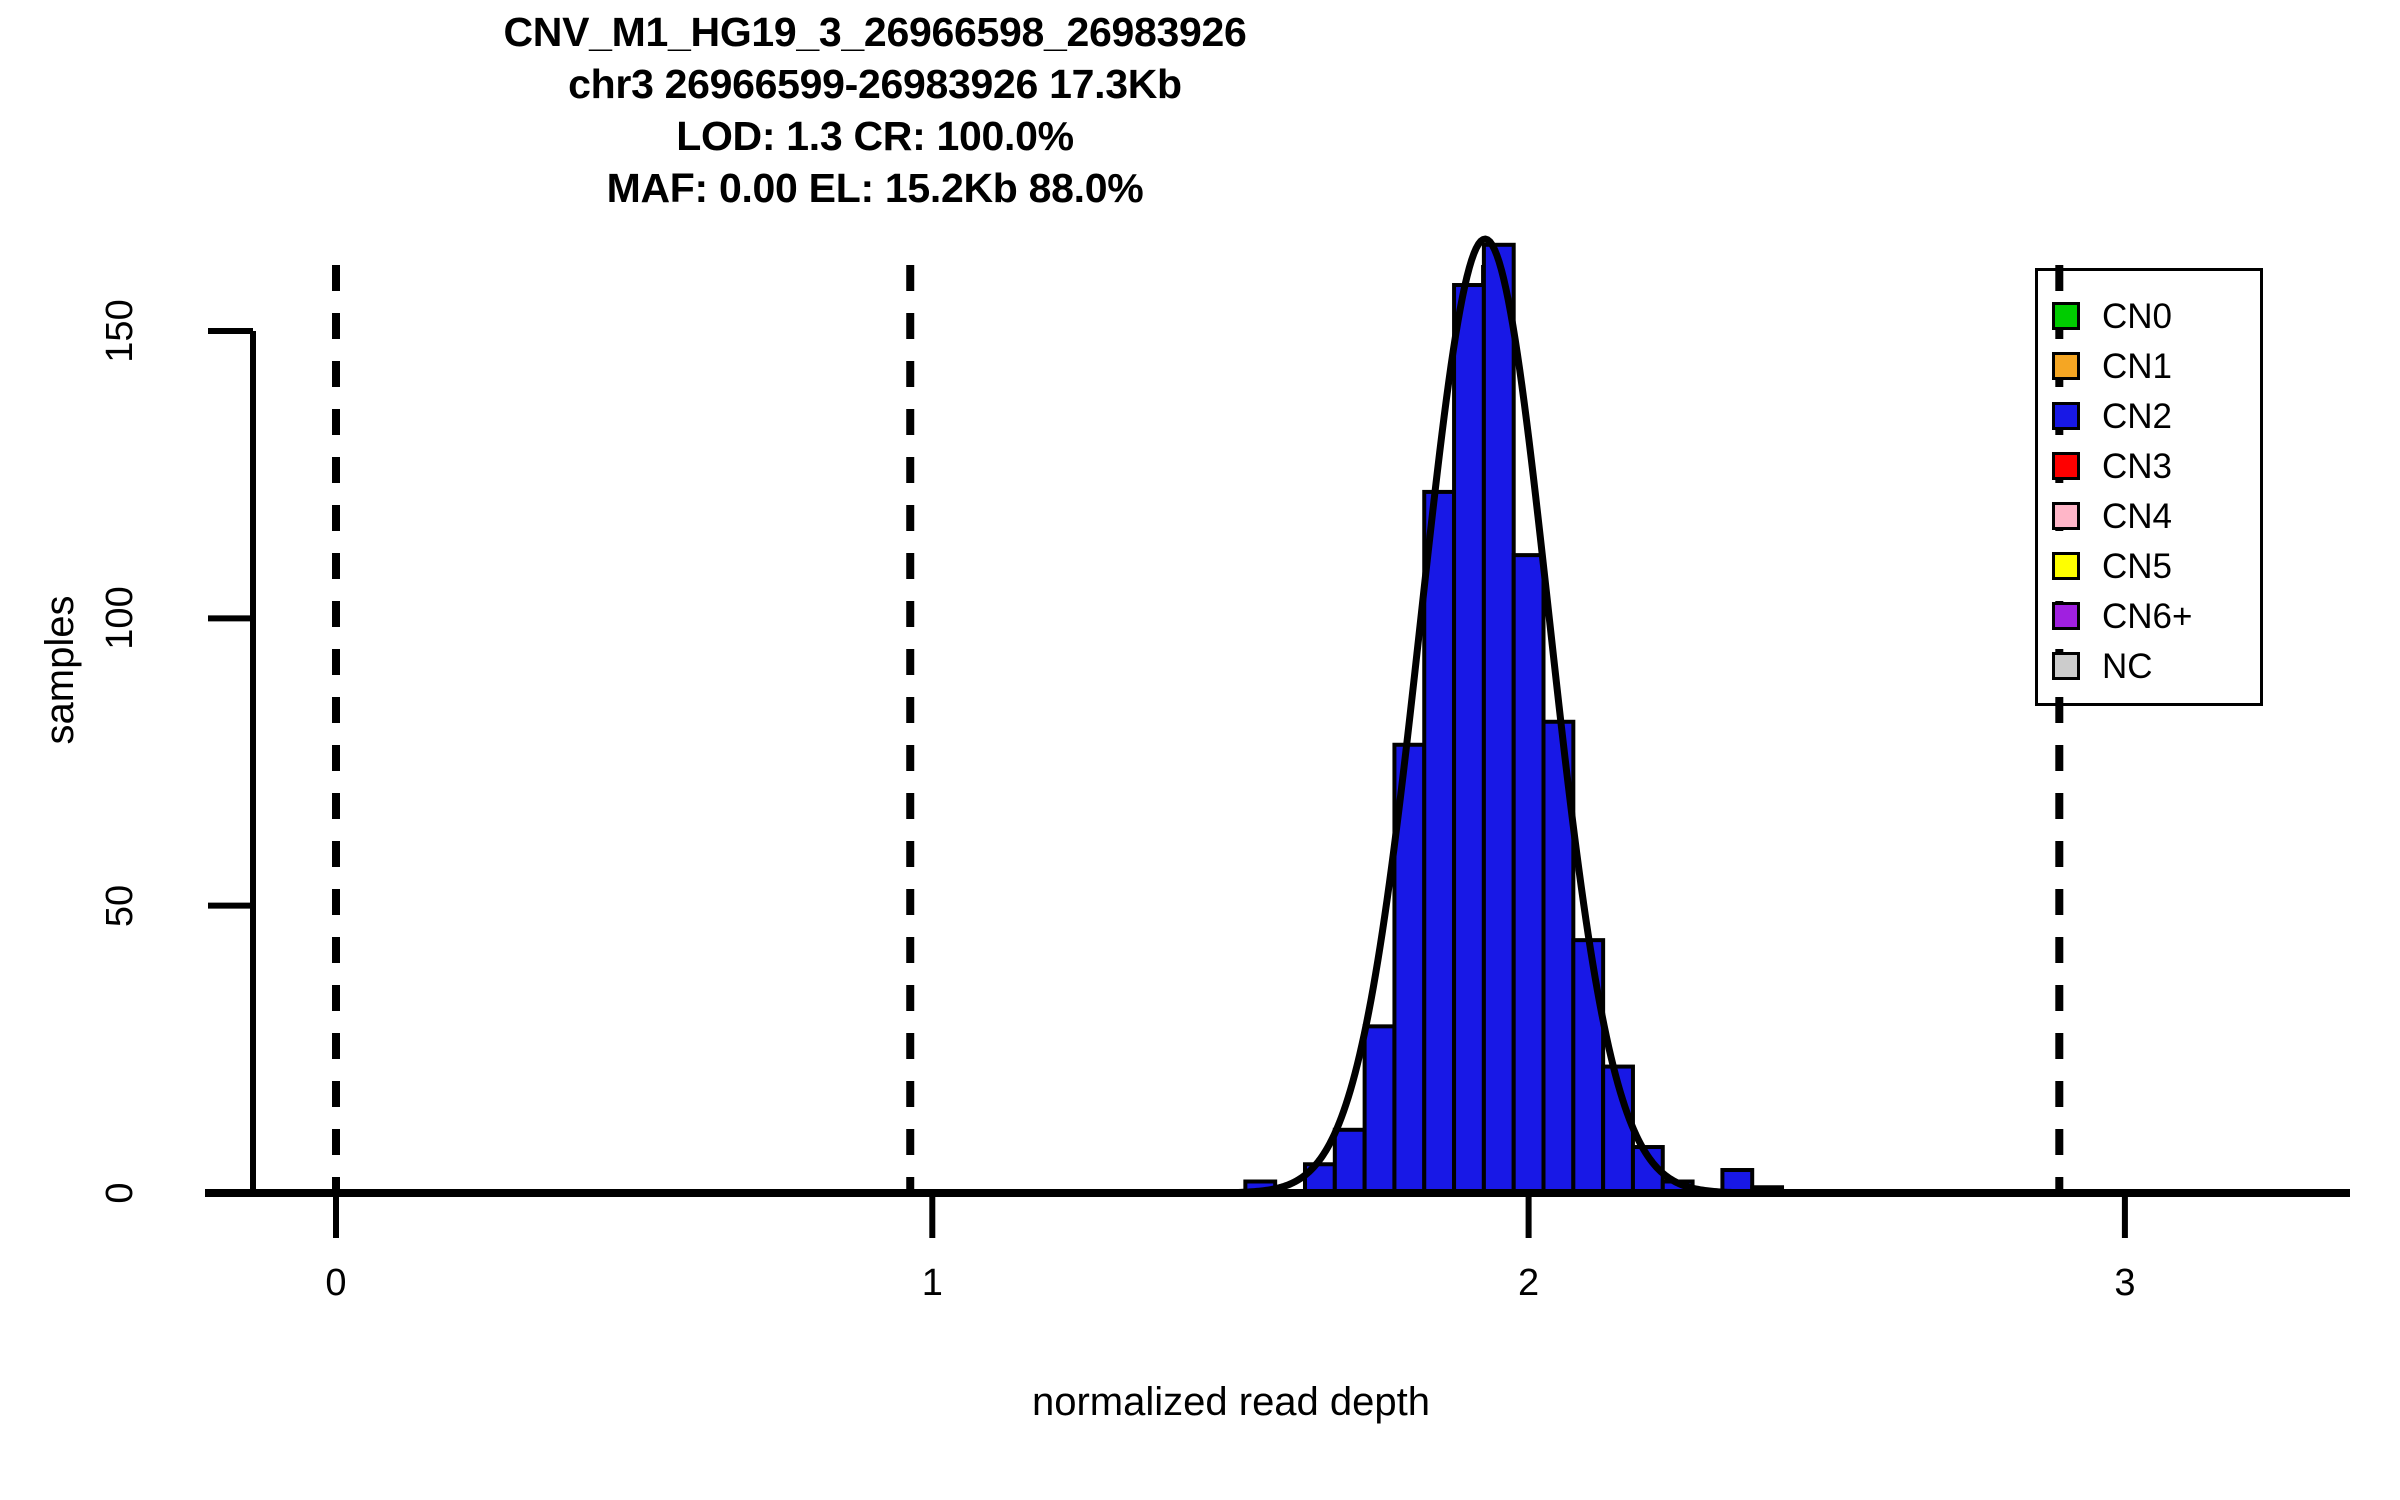  I want to click on y-tick-label: 100, so click(120, 618).